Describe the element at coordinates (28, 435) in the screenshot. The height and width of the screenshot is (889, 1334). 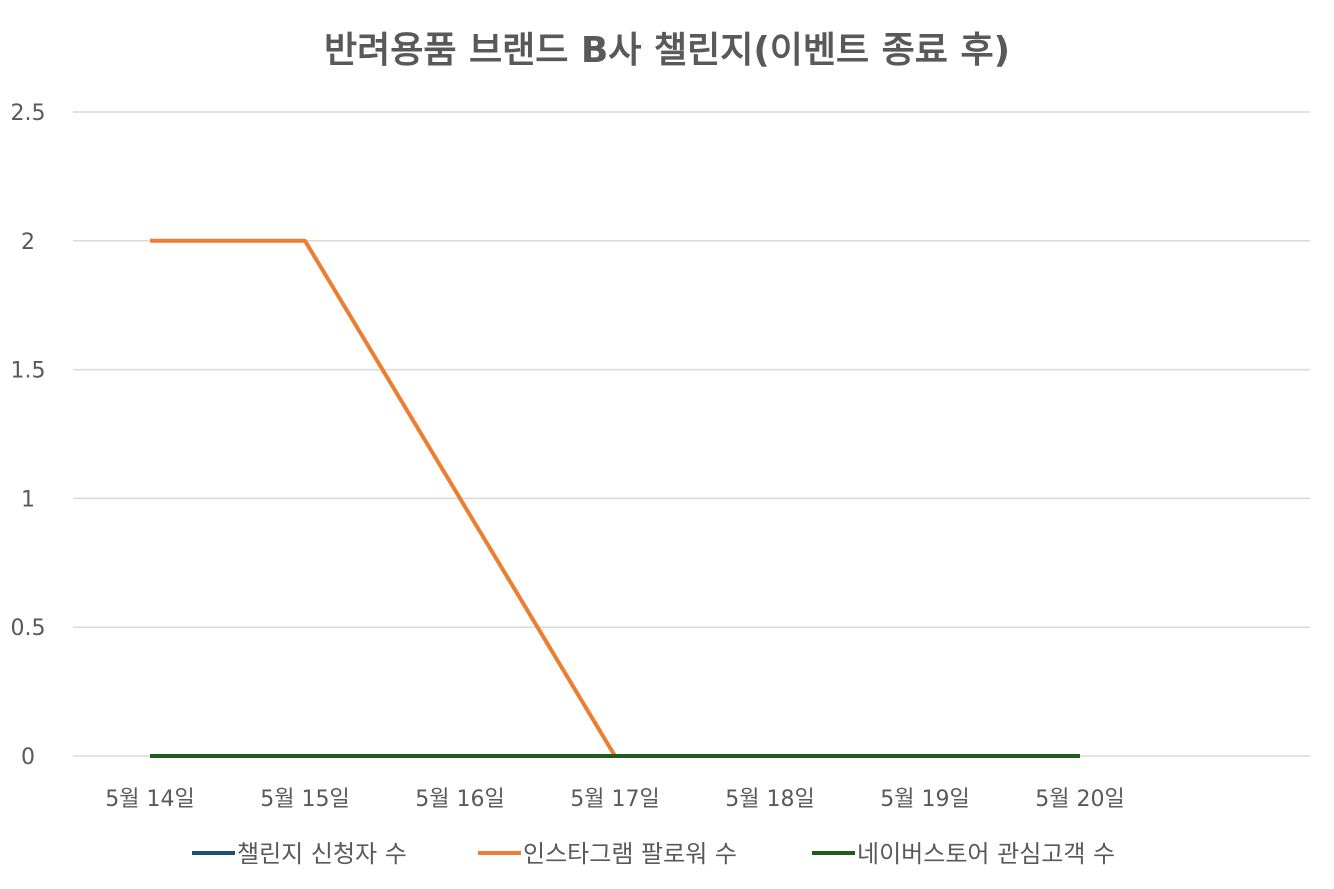
I see `y-axis-ticks: 0 0.5 1 1.5 2 2.5` at that location.